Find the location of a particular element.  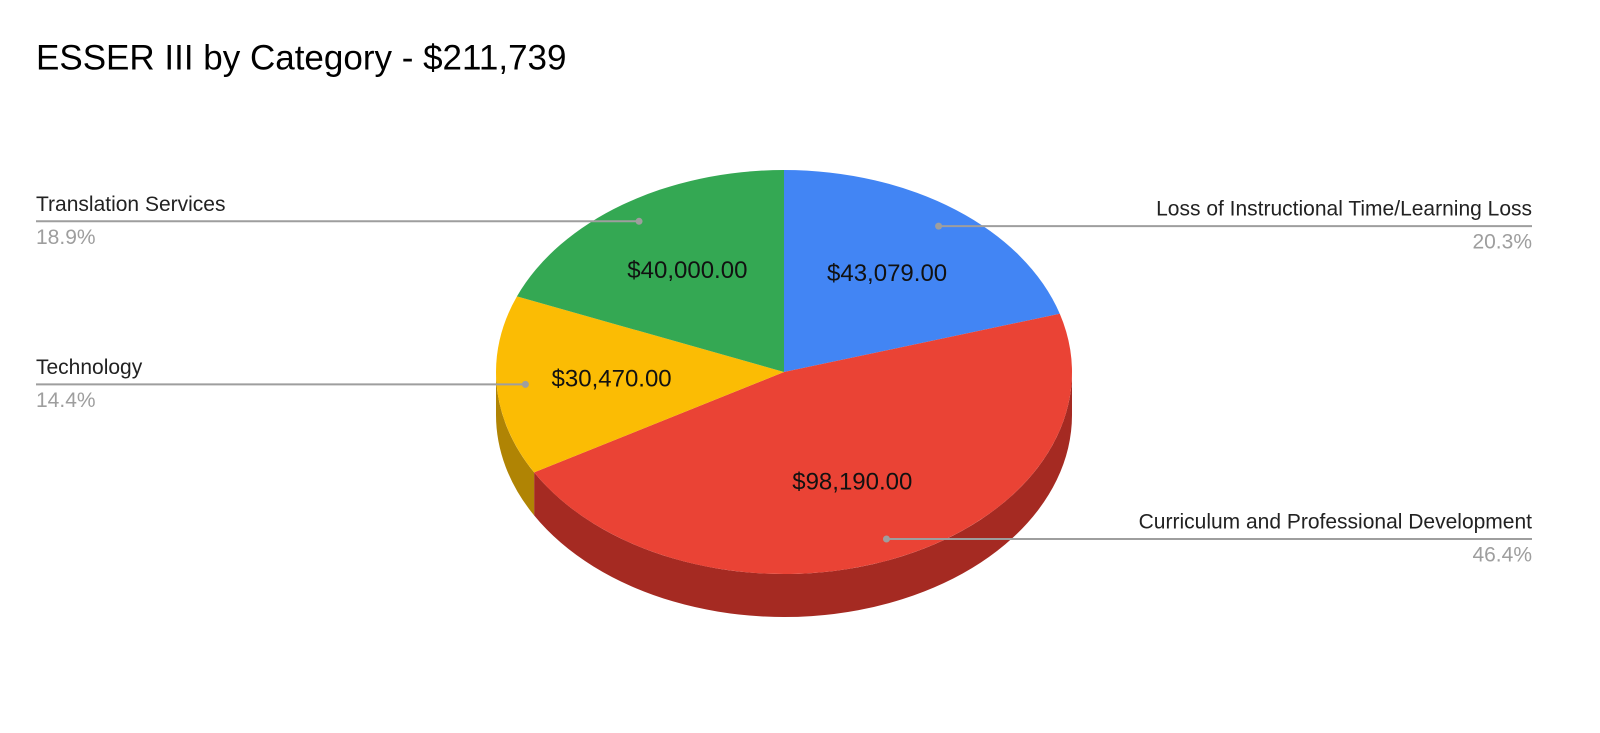

legend-label: Translation Services is located at coordinates (130, 204).